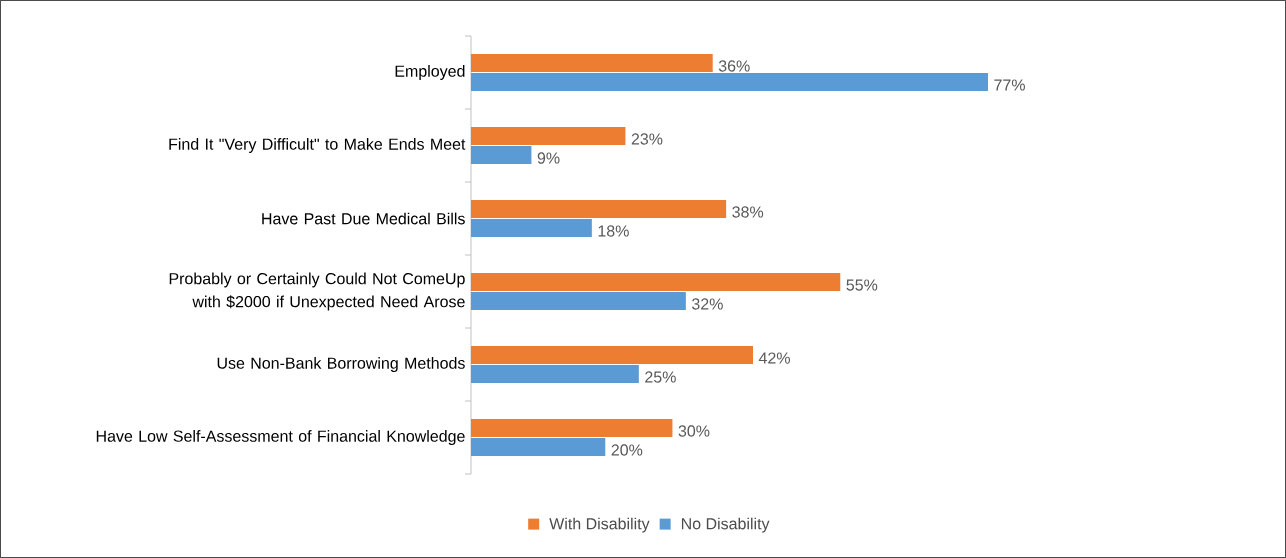  Describe the element at coordinates (862, 285) in the screenshot. I see `data-label: 55%` at that location.